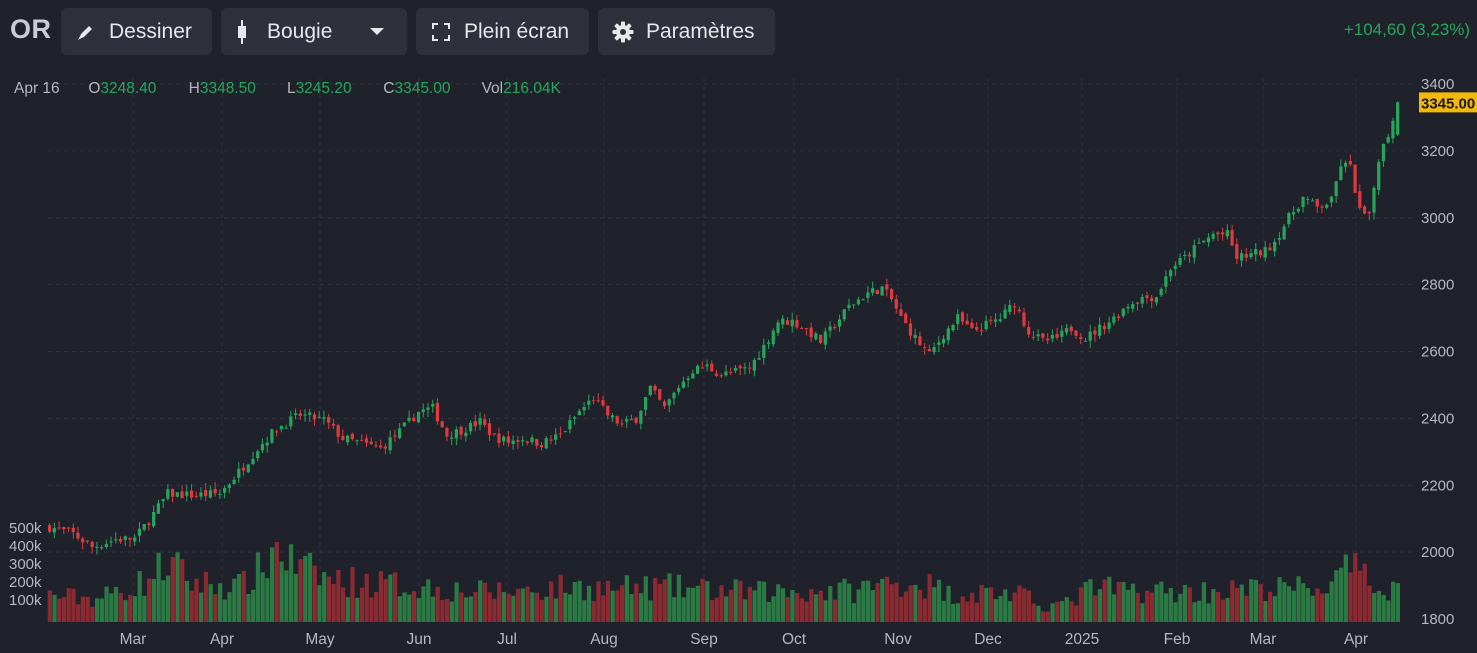  I want to click on fullscreen-icon, so click(441, 32).